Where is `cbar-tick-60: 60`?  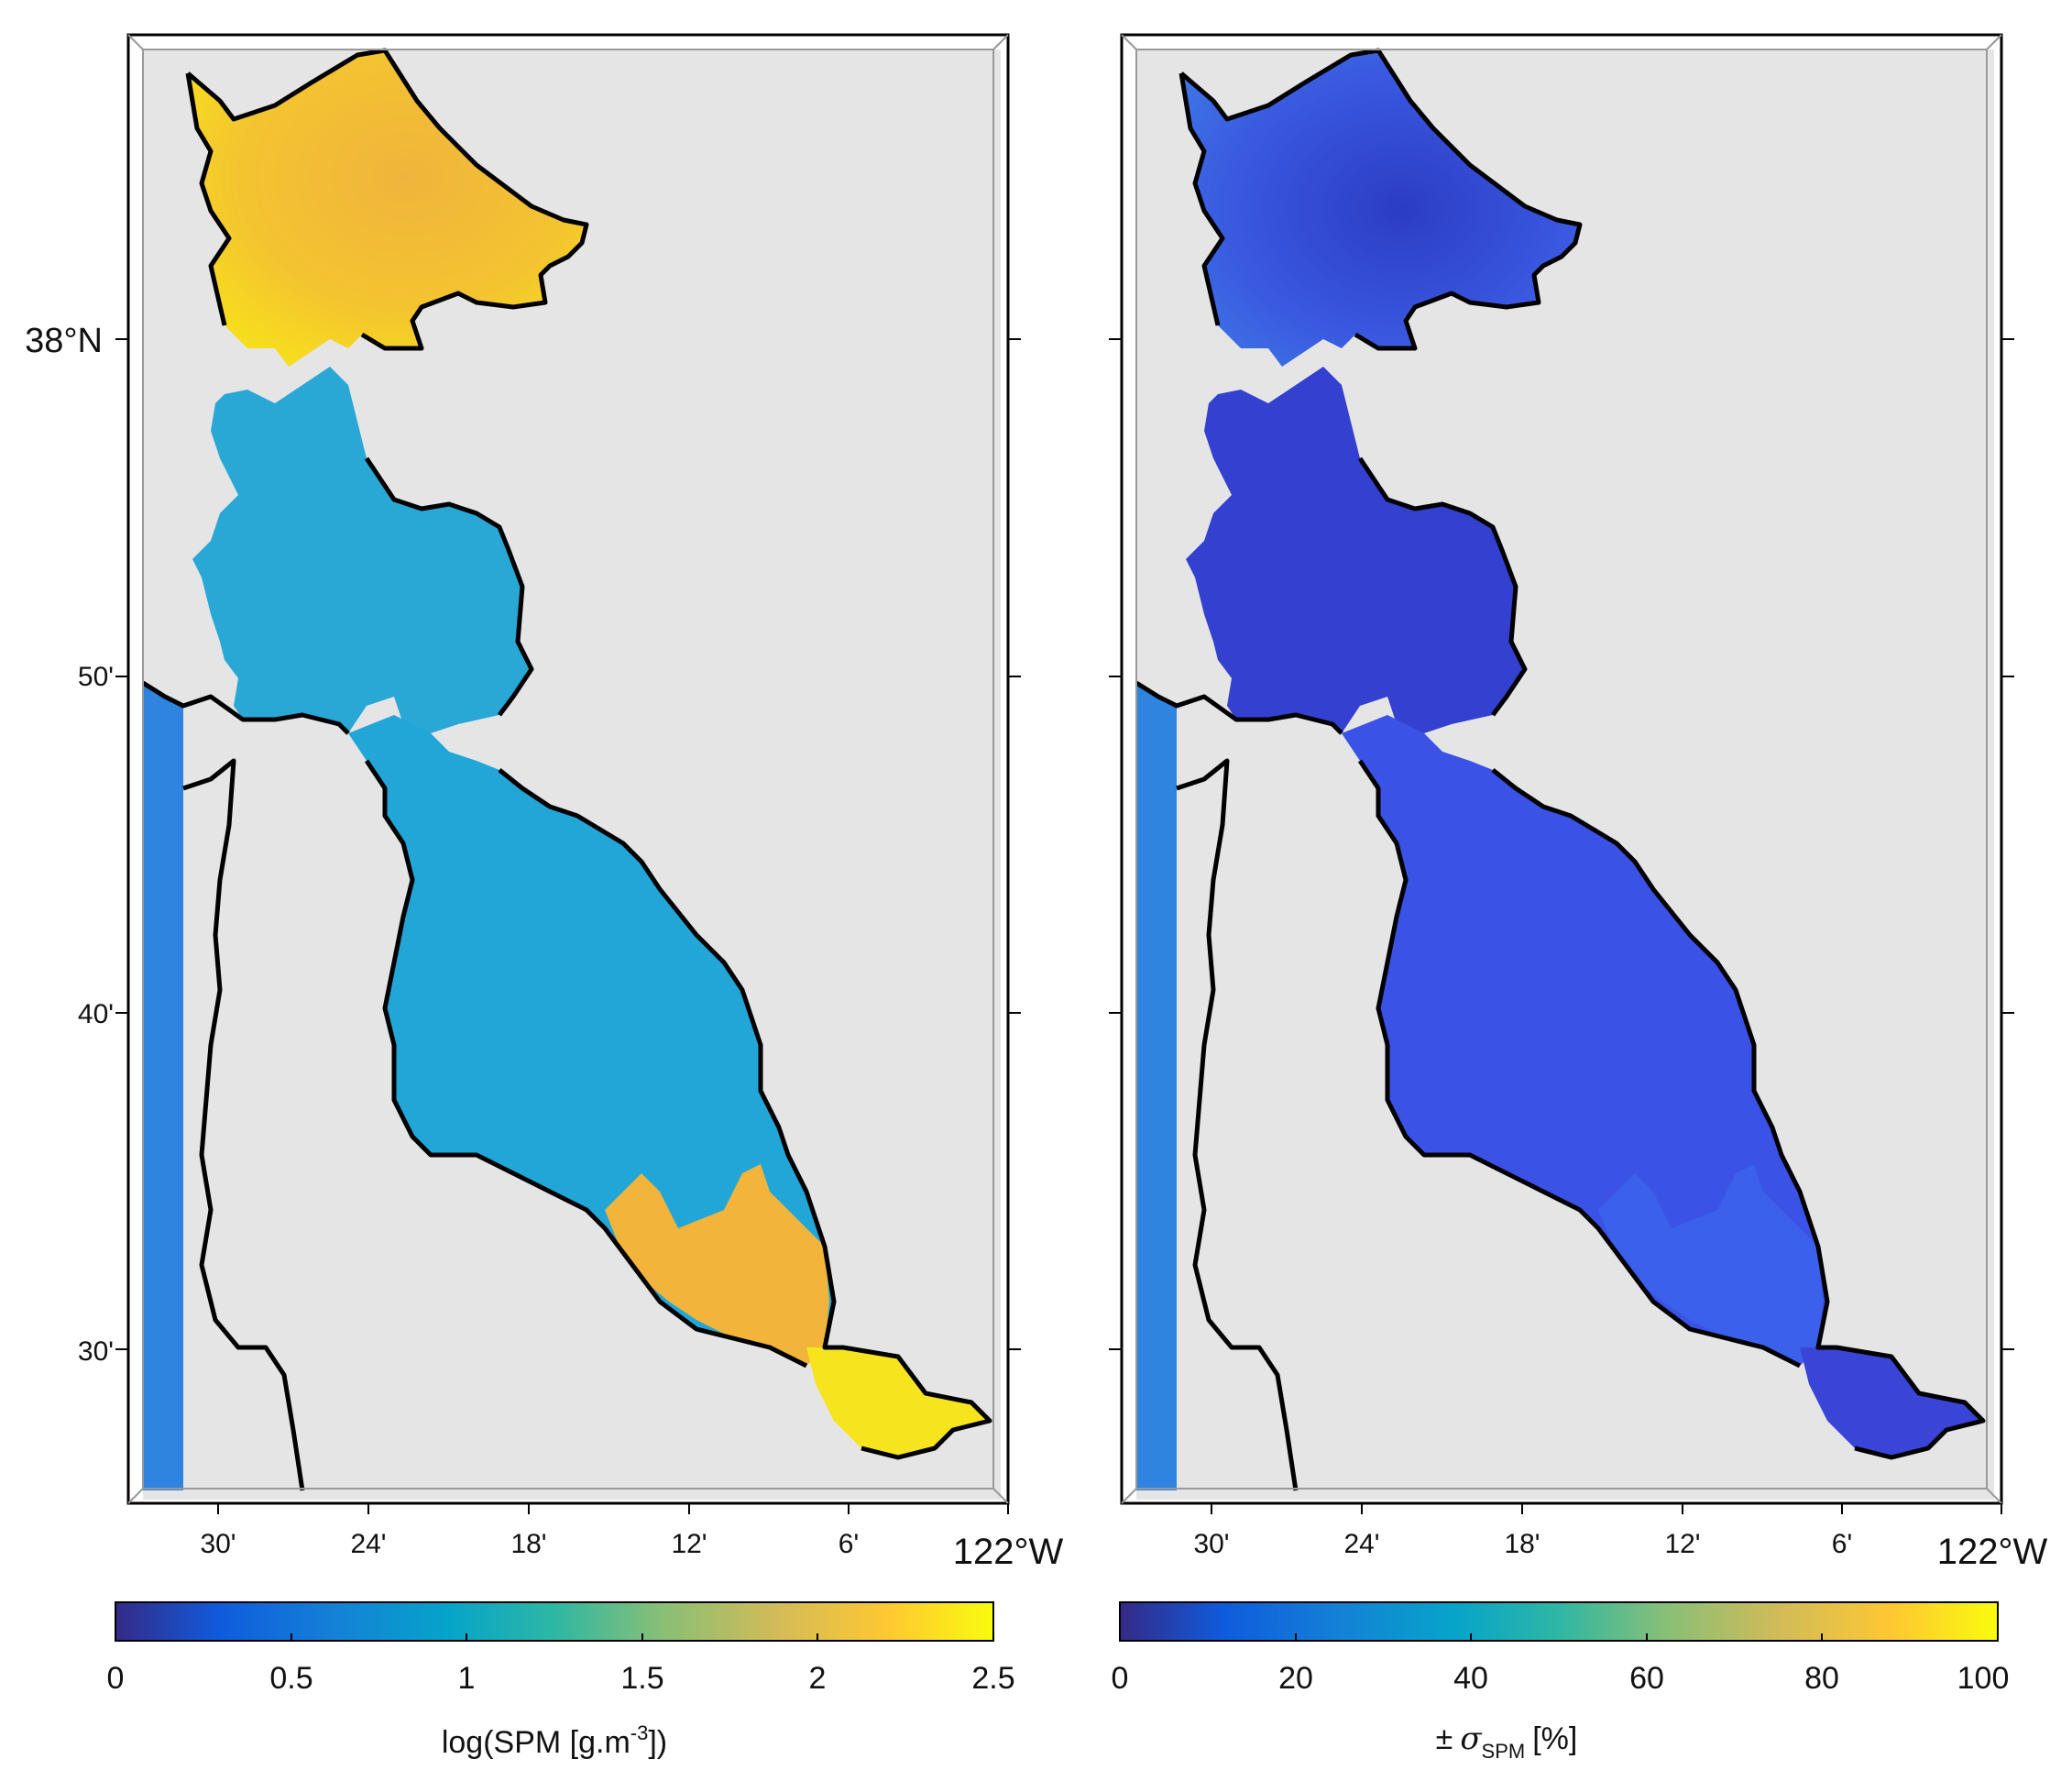 cbar-tick-60: 60 is located at coordinates (1646, 1678).